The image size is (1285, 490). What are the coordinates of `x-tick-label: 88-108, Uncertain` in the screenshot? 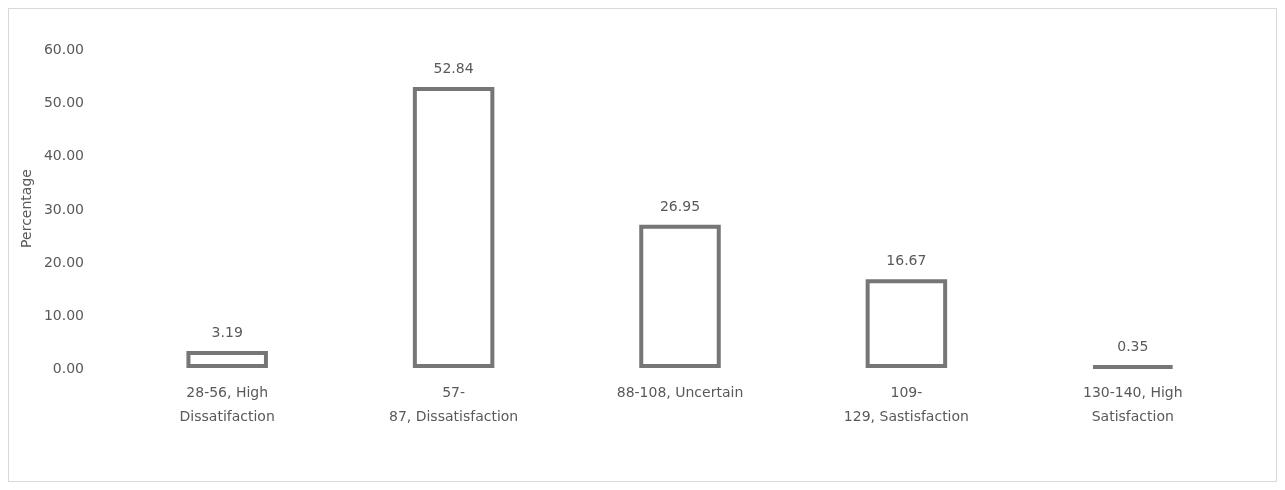 It's located at (680, 392).